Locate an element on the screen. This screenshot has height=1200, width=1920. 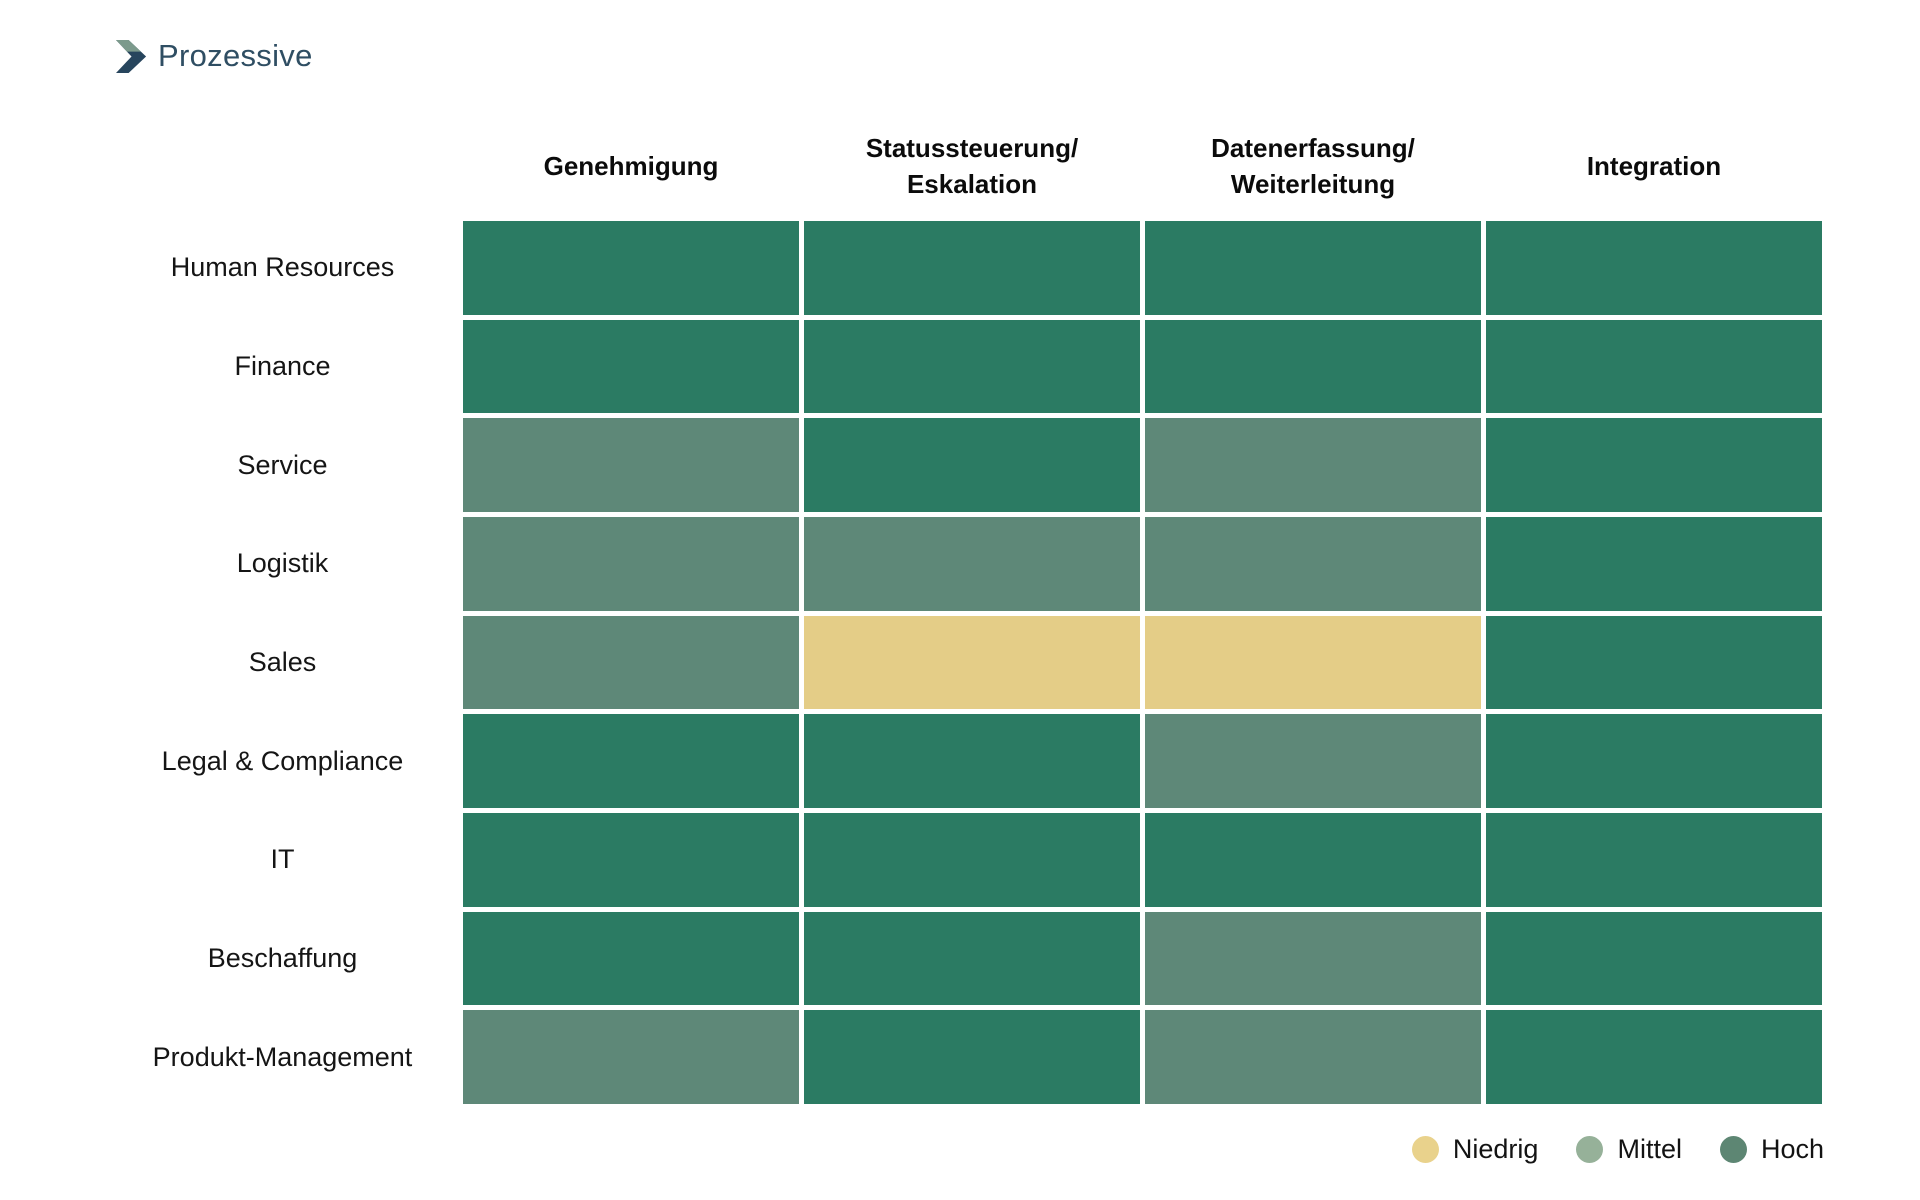
column-header-2: Statussteuerung/ Eskalation is located at coordinates (972, 165).